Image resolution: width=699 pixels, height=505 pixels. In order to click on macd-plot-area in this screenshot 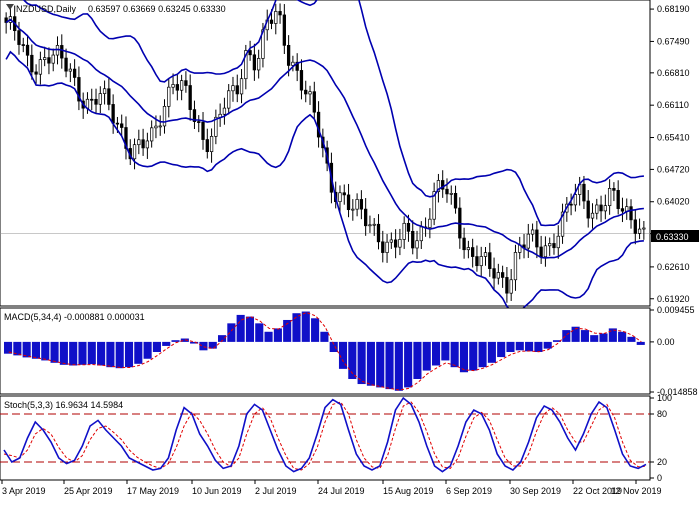, I will do `click(324, 351)`.